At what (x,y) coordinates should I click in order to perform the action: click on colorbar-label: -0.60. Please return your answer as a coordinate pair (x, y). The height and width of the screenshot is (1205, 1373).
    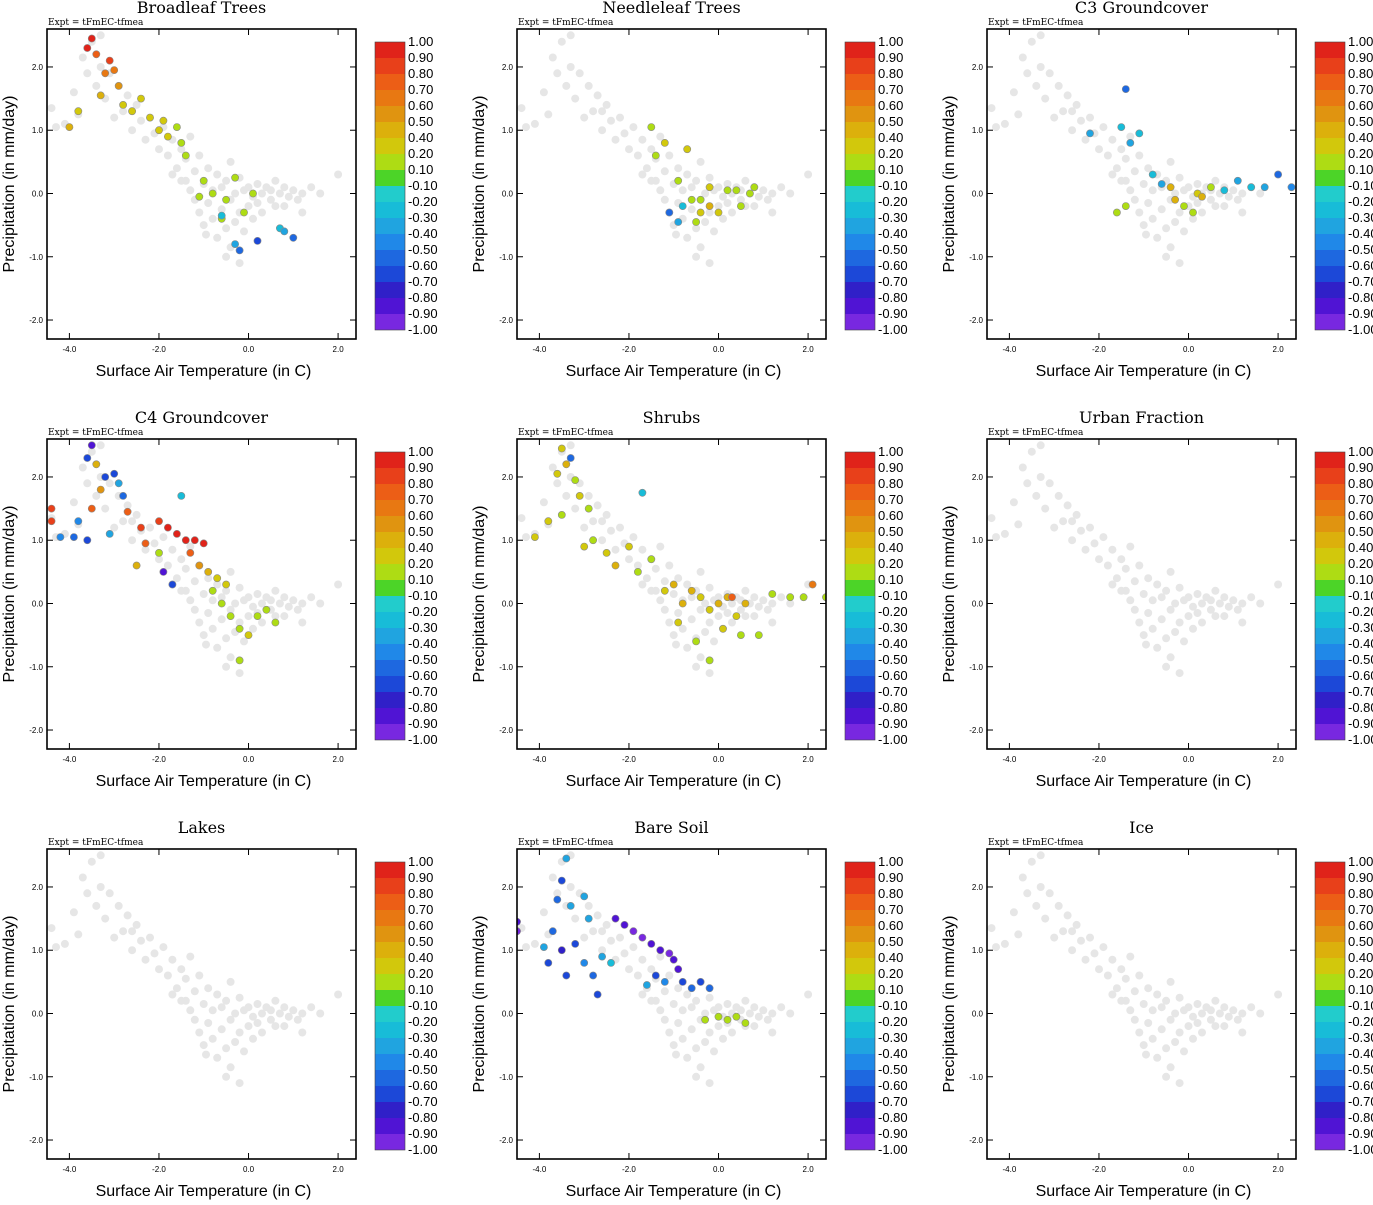
    Looking at the image, I should click on (1360, 675).